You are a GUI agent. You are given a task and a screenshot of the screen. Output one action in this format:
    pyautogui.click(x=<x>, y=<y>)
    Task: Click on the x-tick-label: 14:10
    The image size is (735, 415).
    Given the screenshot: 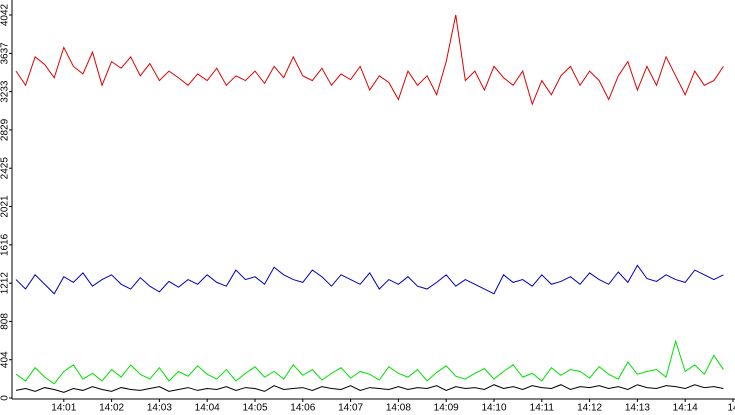 What is the action you would take?
    pyautogui.click(x=493, y=408)
    